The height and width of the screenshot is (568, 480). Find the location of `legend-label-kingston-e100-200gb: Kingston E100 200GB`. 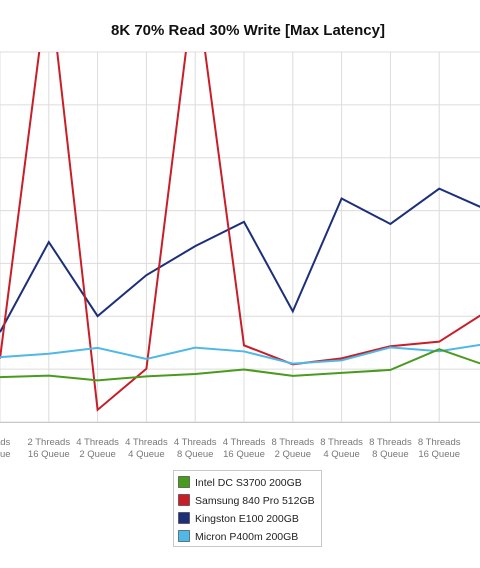

legend-label-kingston-e100-200gb: Kingston E100 200GB is located at coordinates (247, 519).